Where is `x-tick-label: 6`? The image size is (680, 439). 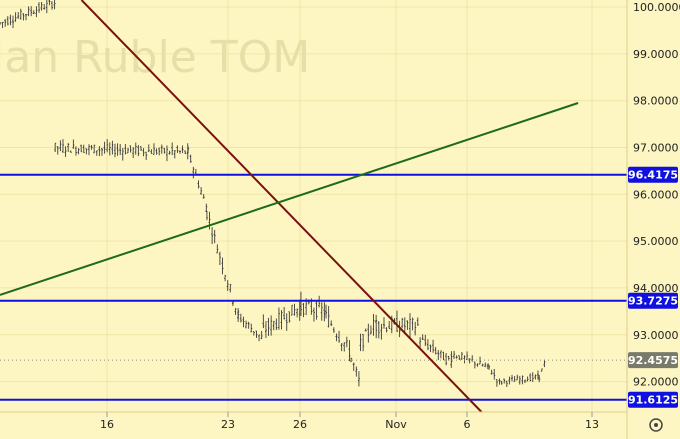 x-tick-label: 6 is located at coordinates (467, 424).